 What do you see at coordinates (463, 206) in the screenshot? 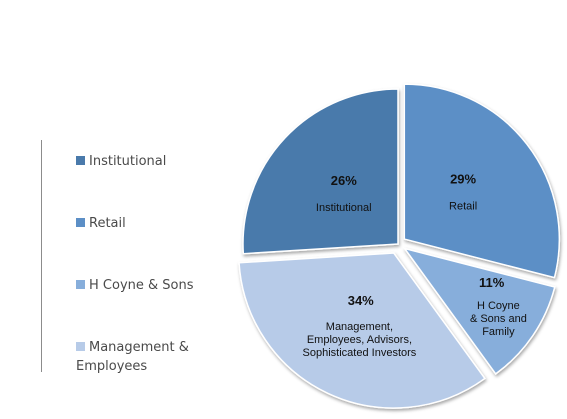
I see `slice-label-retail-line-1: Retail` at bounding box center [463, 206].